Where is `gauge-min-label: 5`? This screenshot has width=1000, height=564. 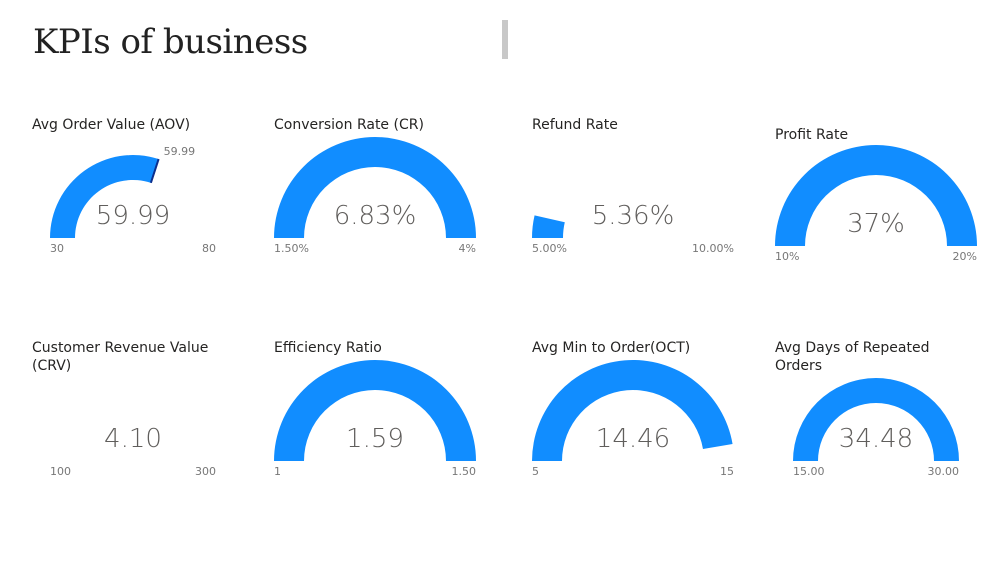 gauge-min-label: 5 is located at coordinates (535, 471).